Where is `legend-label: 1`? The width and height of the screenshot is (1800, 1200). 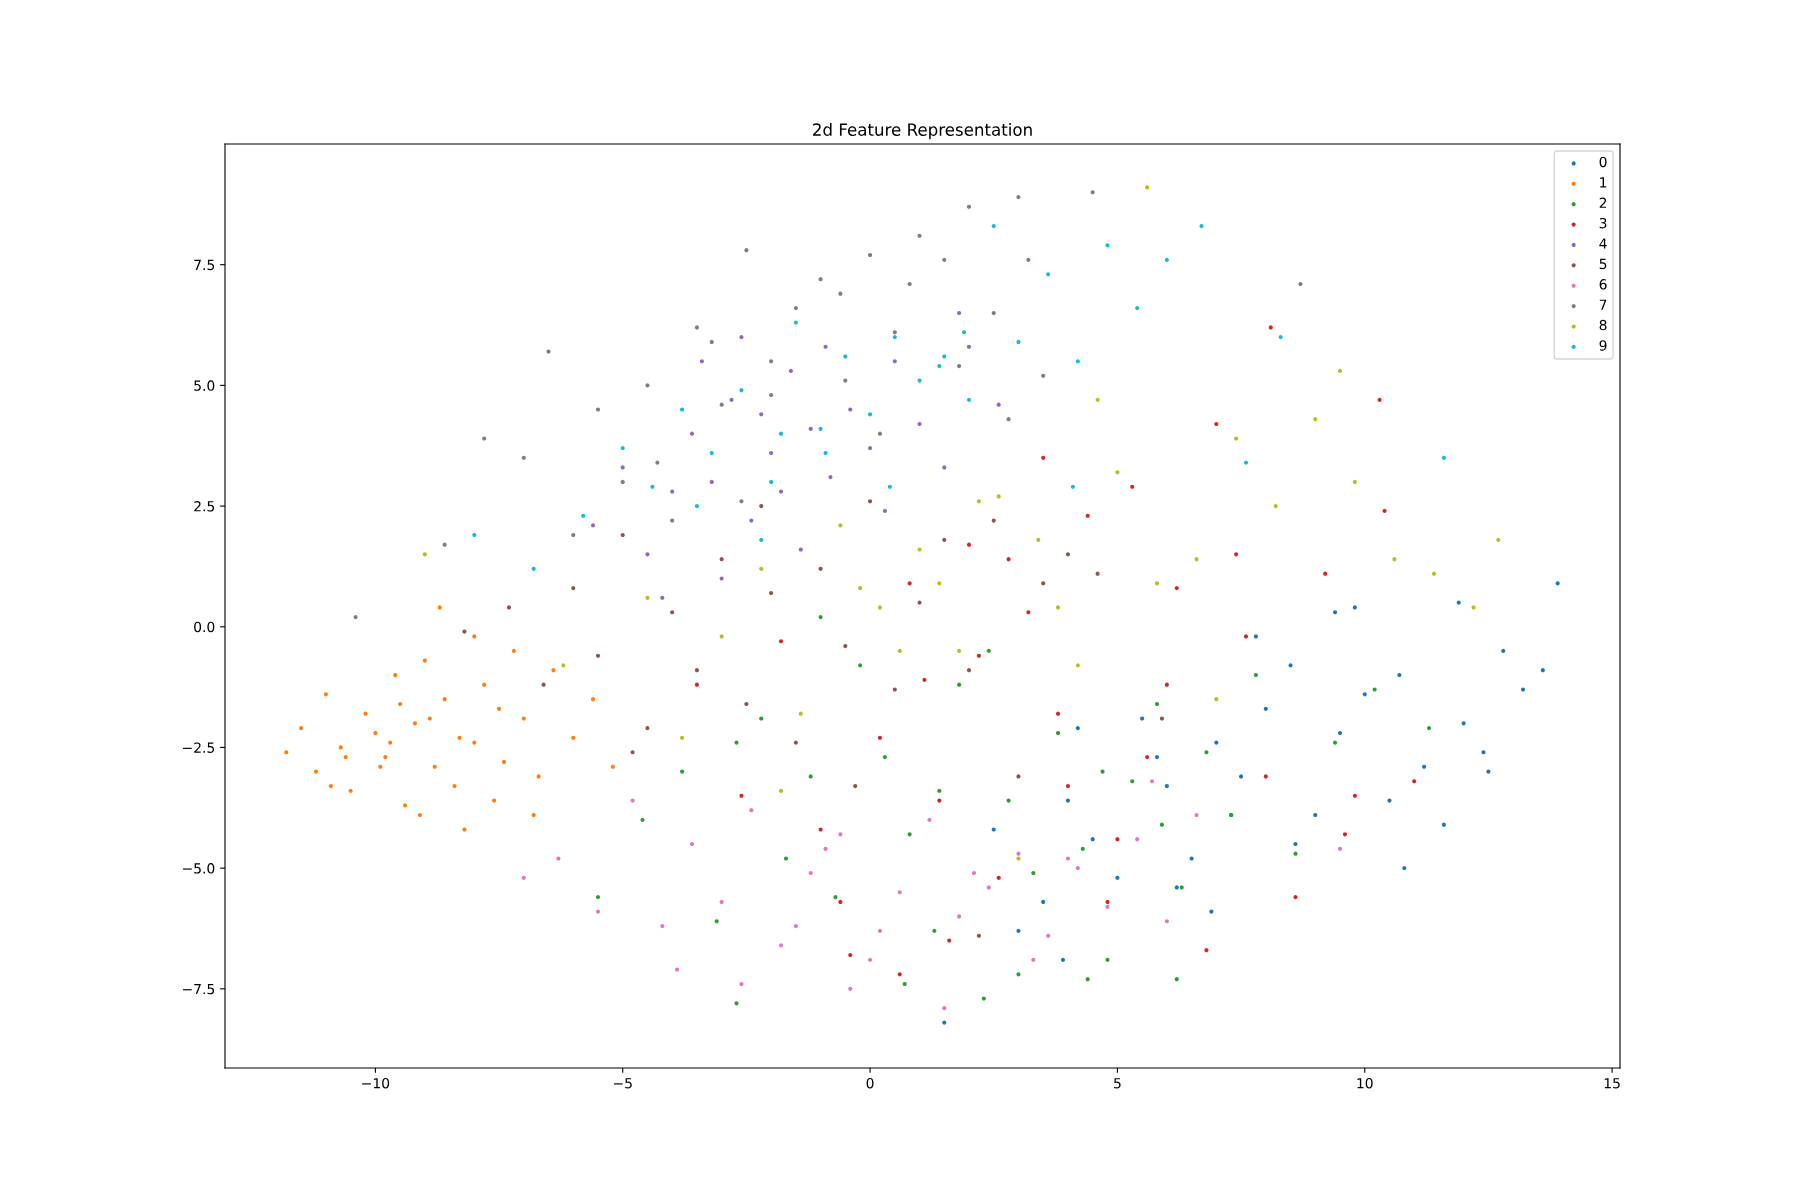 legend-label: 1 is located at coordinates (1603, 182).